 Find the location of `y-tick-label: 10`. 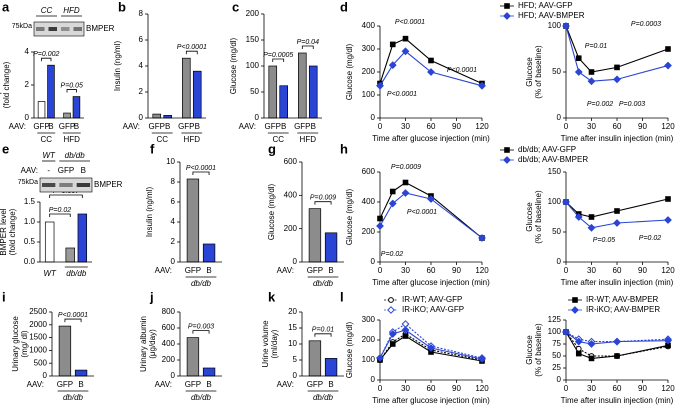

y-tick-label: 10 is located at coordinates (170, 161).